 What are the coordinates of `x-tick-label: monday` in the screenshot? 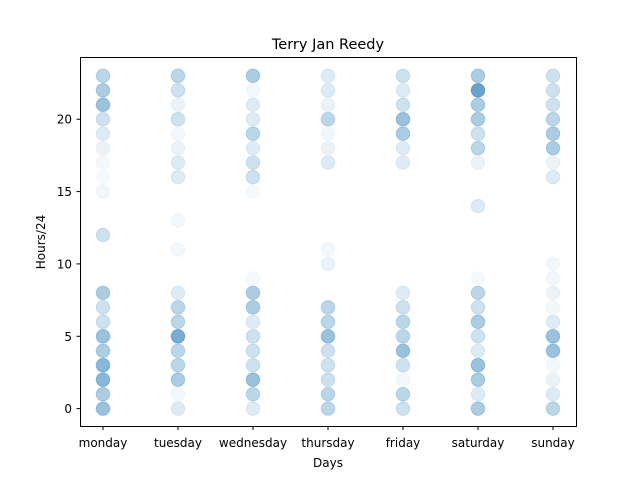 It's located at (103, 443).